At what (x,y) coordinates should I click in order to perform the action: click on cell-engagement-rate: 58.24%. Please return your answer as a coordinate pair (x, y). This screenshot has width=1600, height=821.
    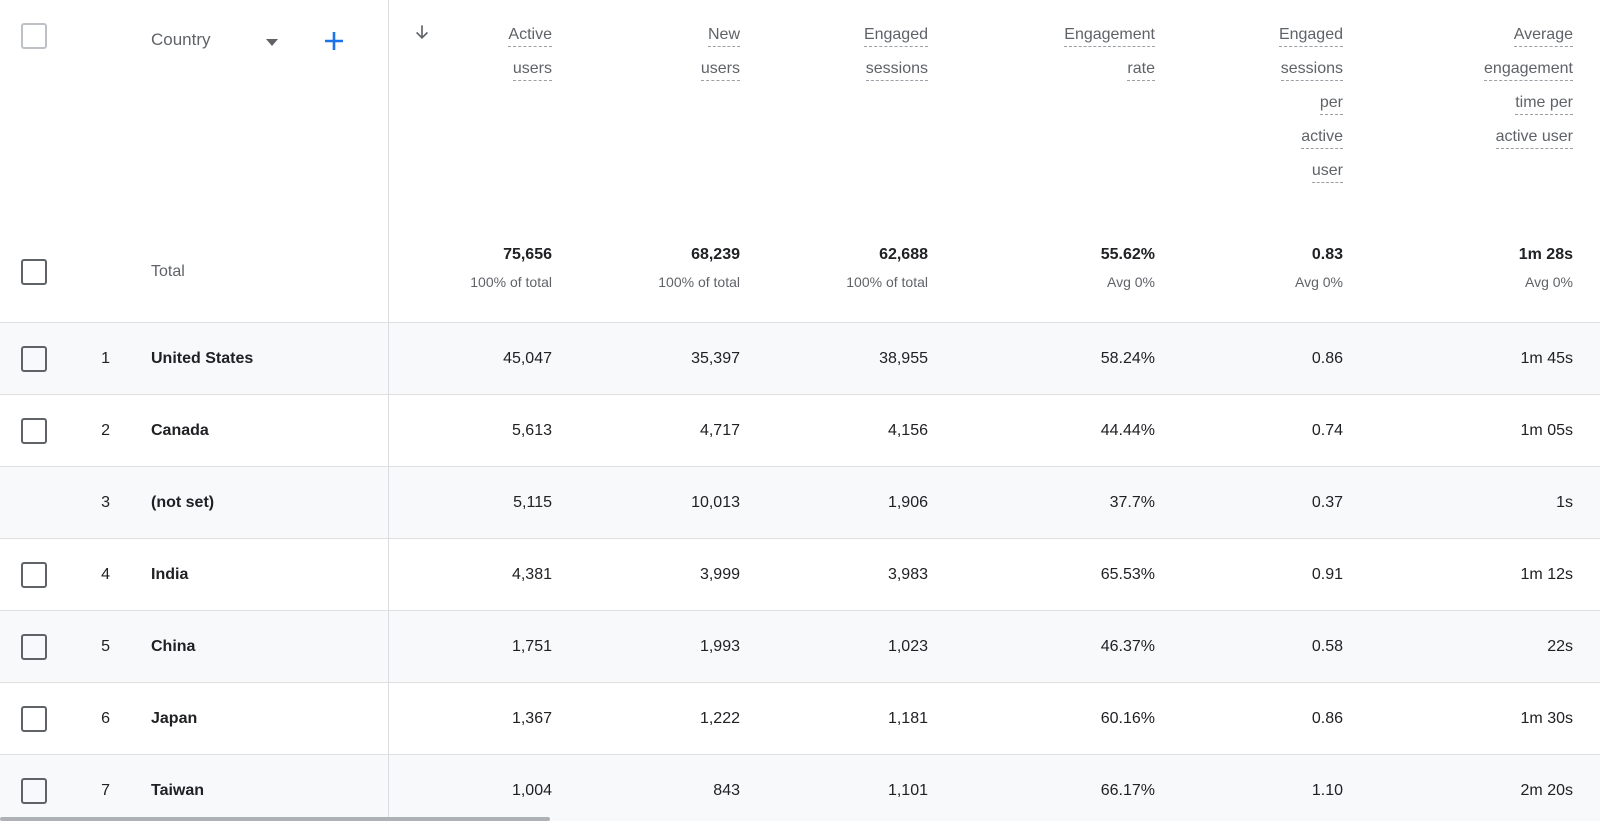
    Looking at the image, I should click on (1127, 358).